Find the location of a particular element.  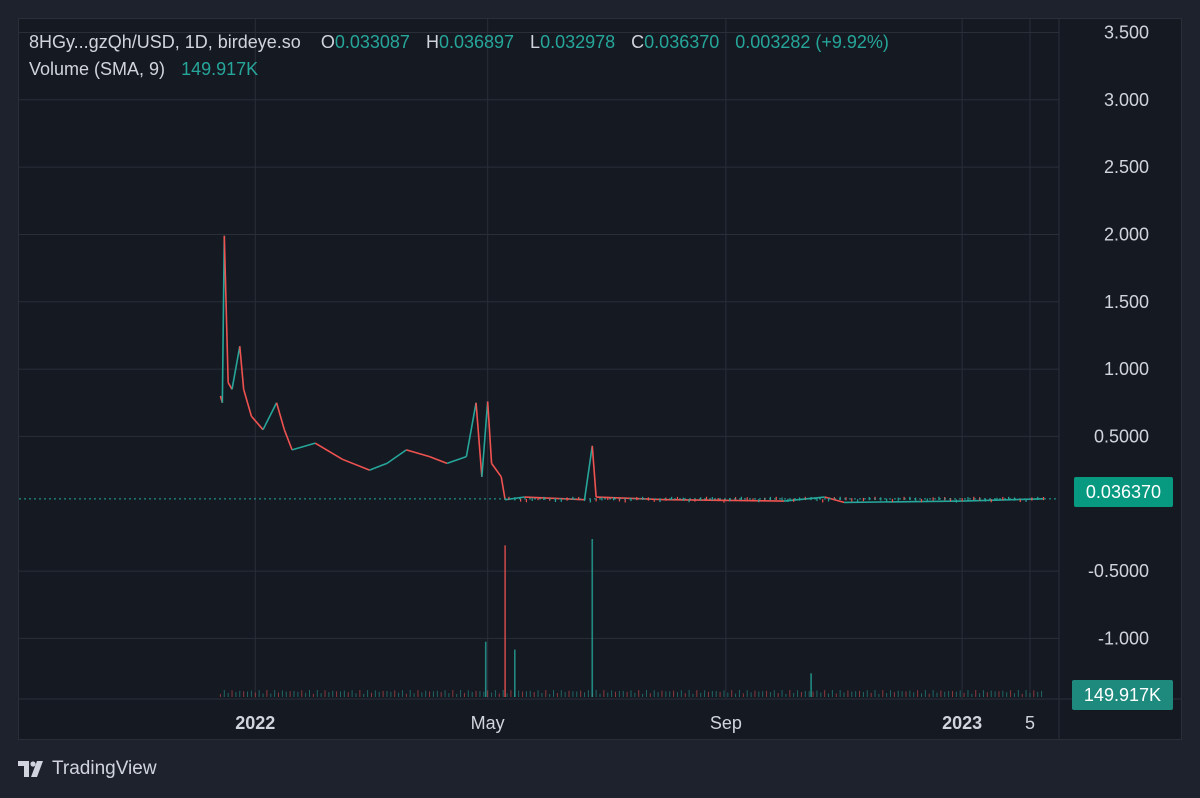

x-tick-label: 2022 is located at coordinates (255, 723).